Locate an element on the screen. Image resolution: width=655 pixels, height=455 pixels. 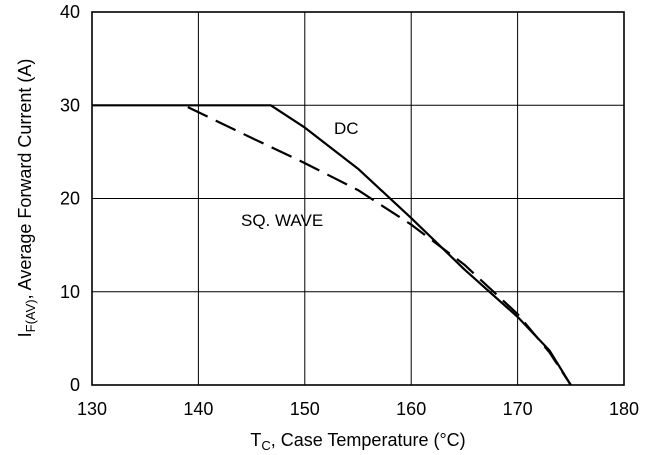
y-tick-label: 20 is located at coordinates (70, 199).